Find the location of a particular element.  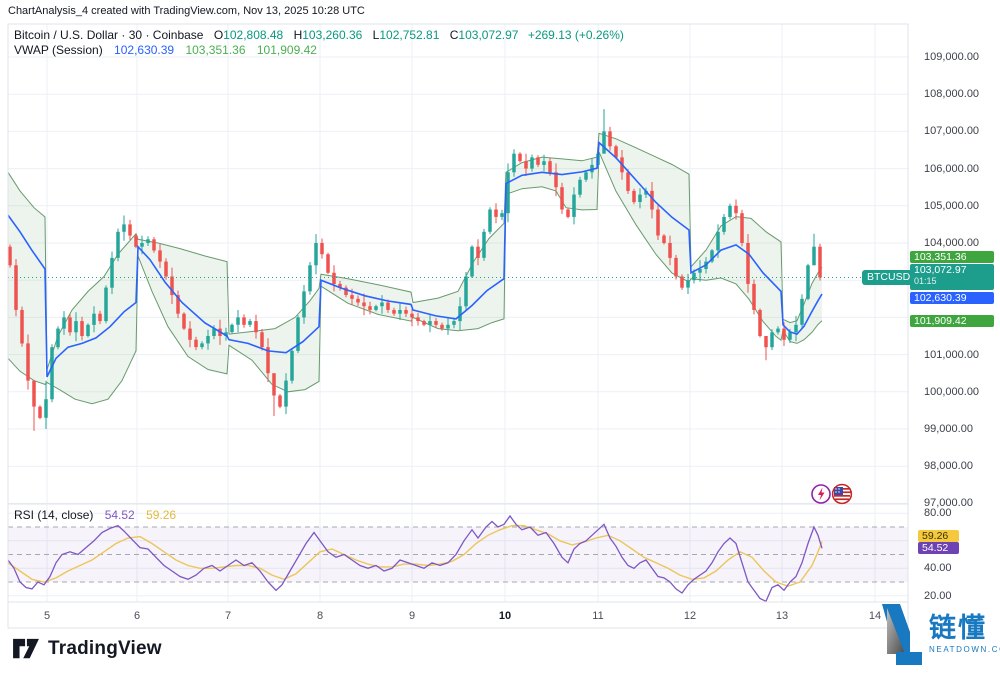

time-axis-label: 10 is located at coordinates (505, 616).